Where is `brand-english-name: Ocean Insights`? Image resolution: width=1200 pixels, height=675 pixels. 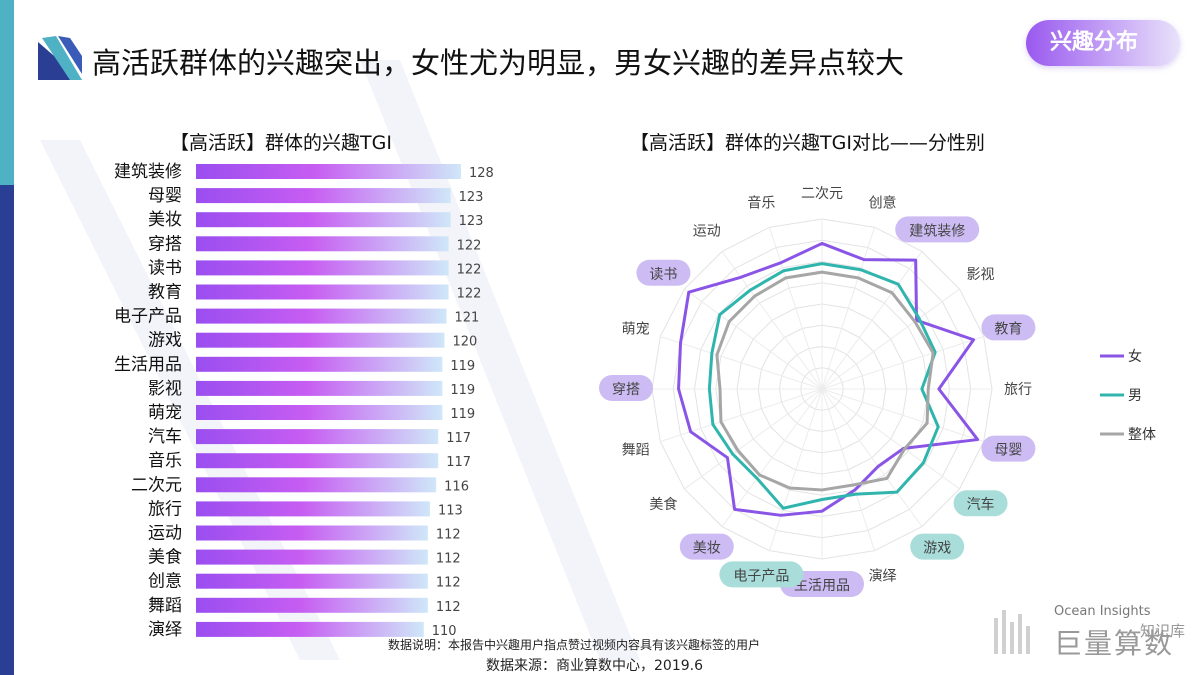 brand-english-name: Ocean Insights is located at coordinates (1102, 611).